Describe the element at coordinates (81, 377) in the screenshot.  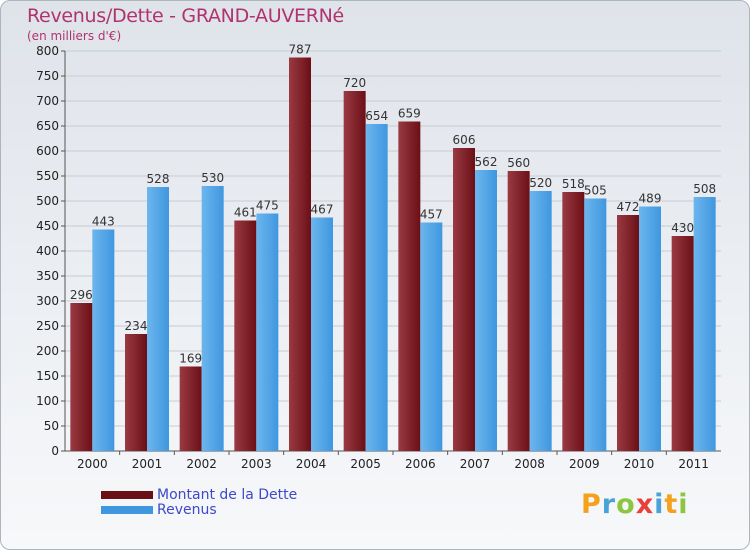
I see `bar-debt-2000` at that location.